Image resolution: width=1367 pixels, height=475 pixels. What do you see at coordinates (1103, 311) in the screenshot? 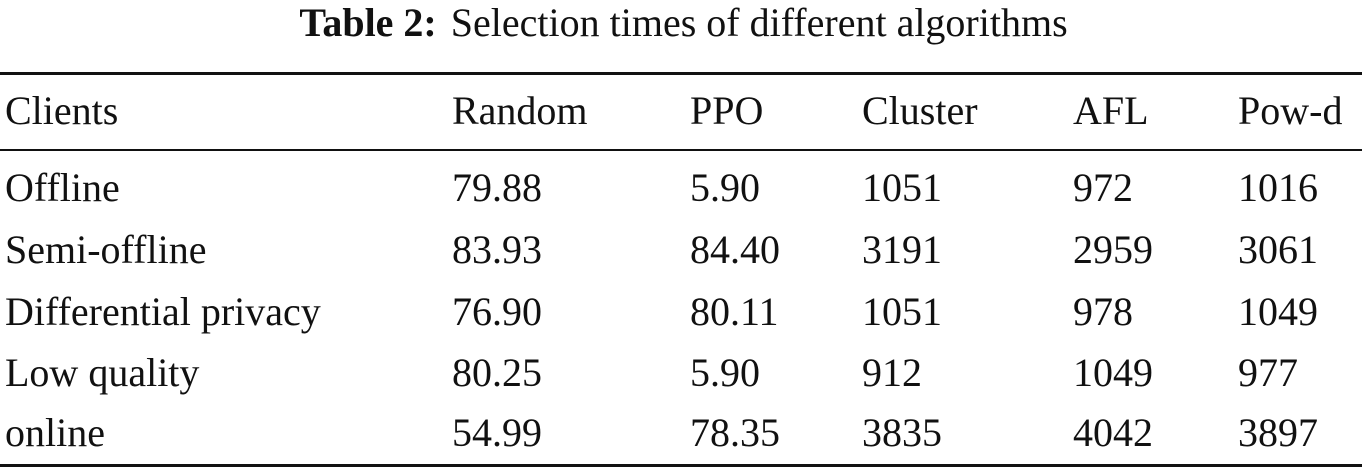
I see `table-cell: 978` at bounding box center [1103, 311].